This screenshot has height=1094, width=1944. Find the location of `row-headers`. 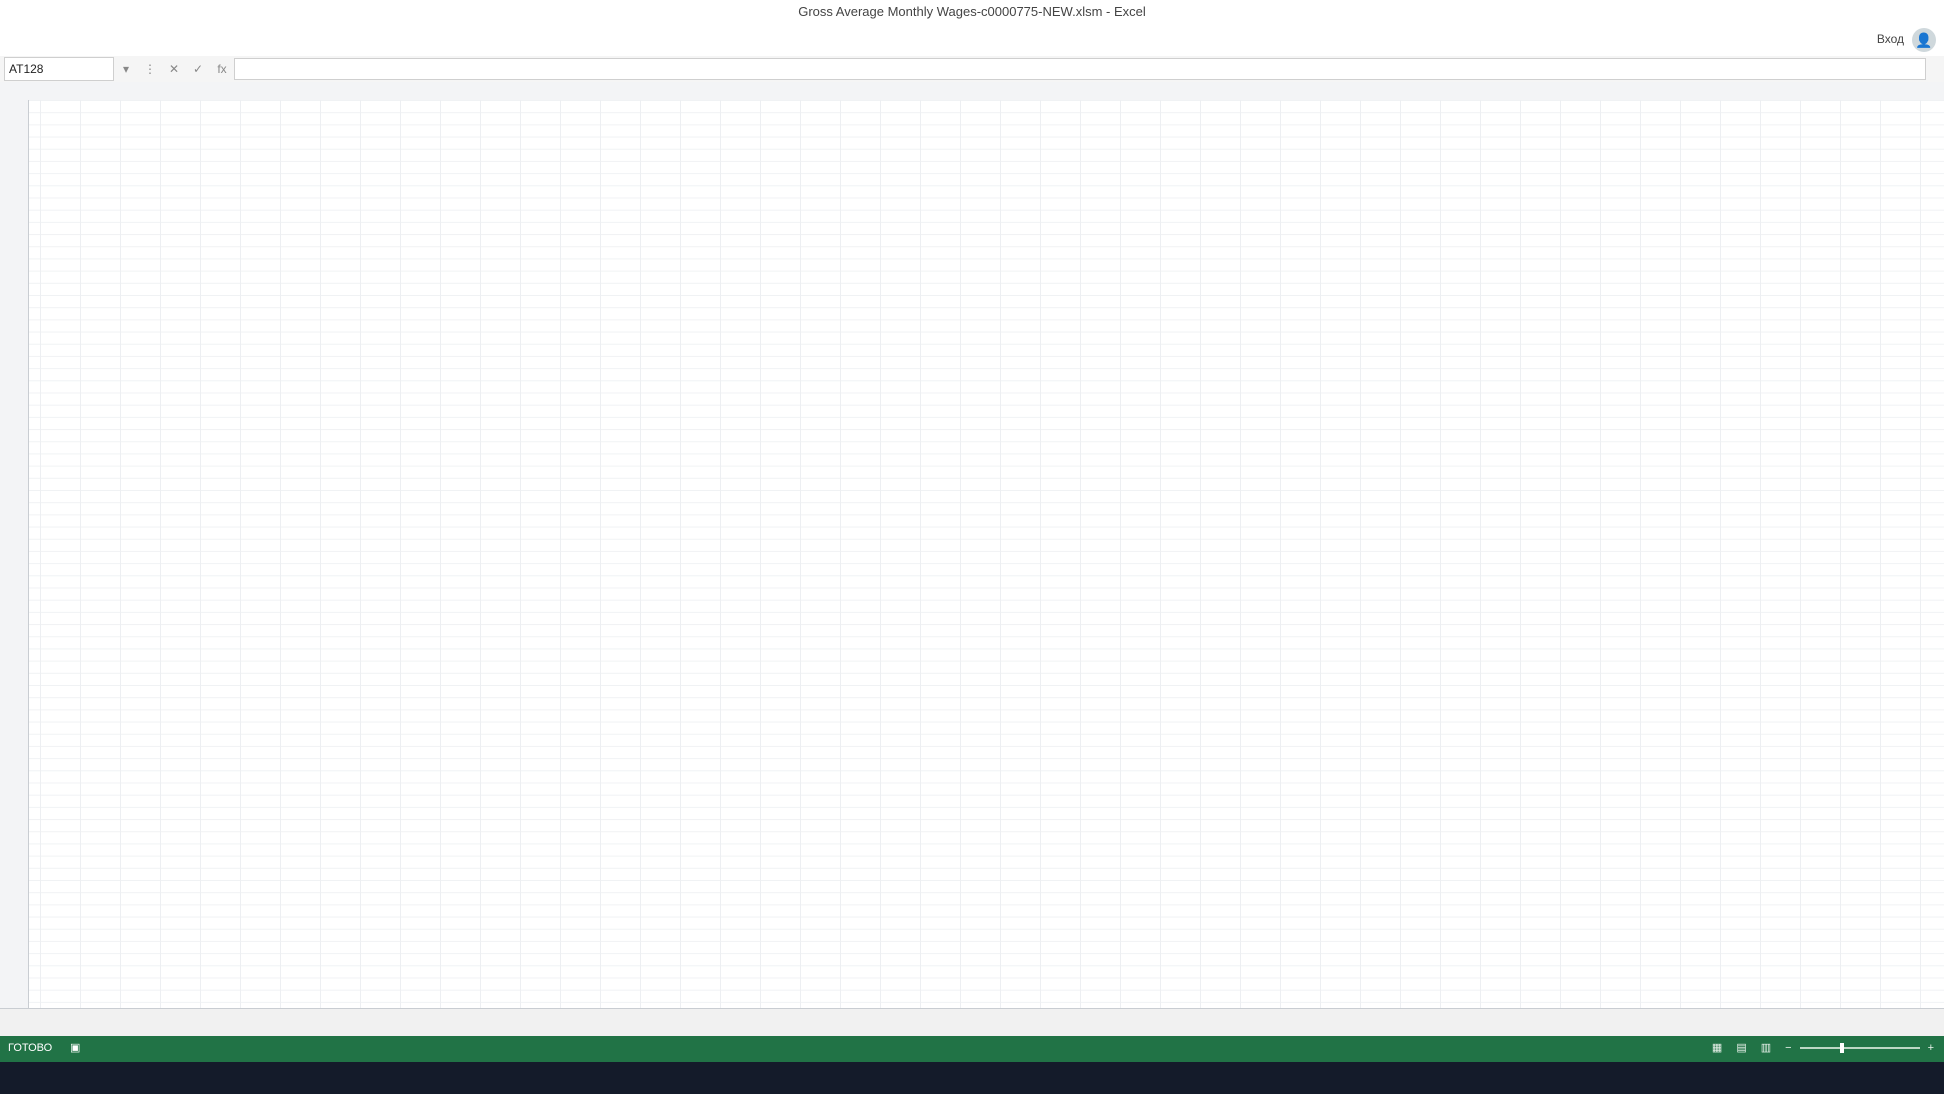

row-headers is located at coordinates (14, 554).